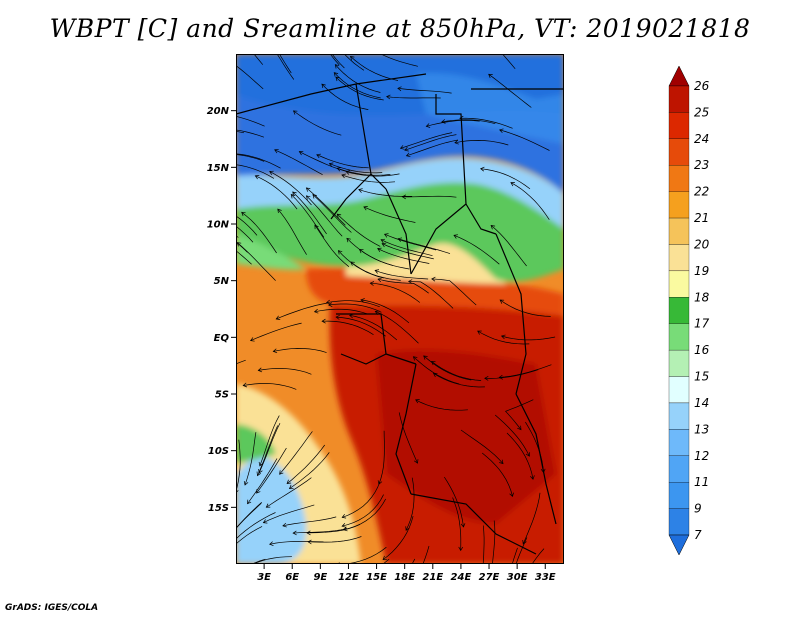  I want to click on colorbar-label: 21, so click(701, 218).